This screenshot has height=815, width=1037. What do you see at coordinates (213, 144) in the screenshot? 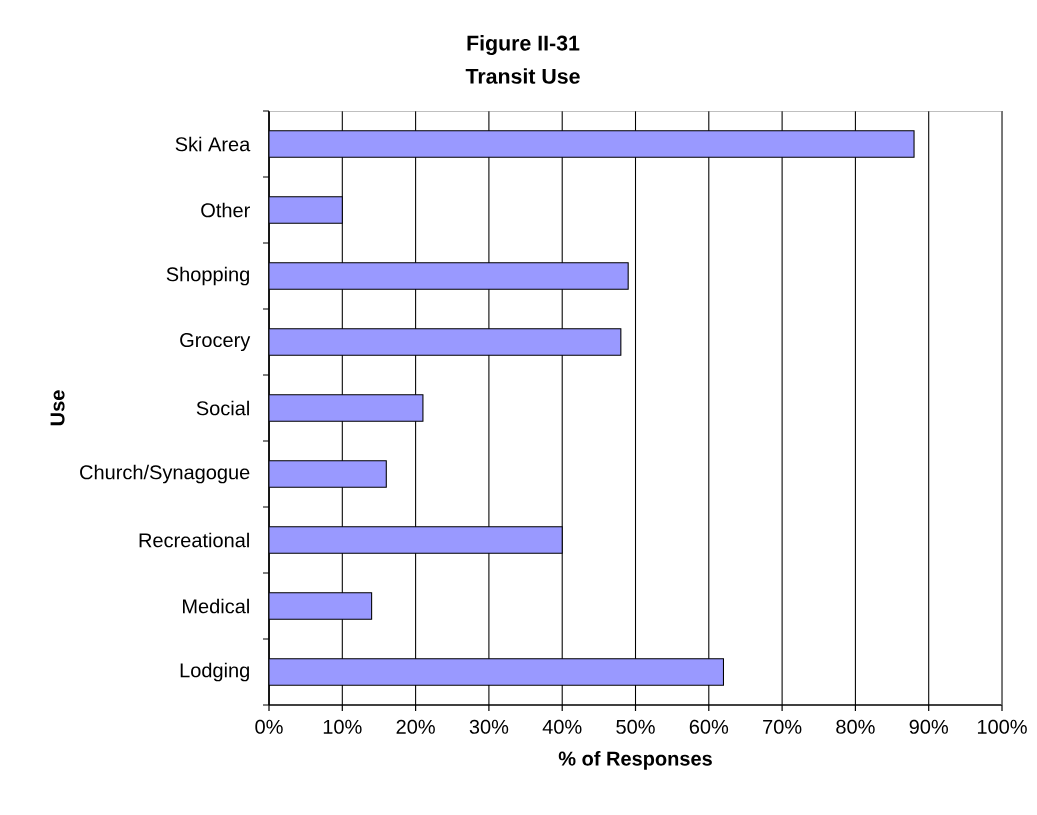
I see `y-tick-label: Ski Area` at bounding box center [213, 144].